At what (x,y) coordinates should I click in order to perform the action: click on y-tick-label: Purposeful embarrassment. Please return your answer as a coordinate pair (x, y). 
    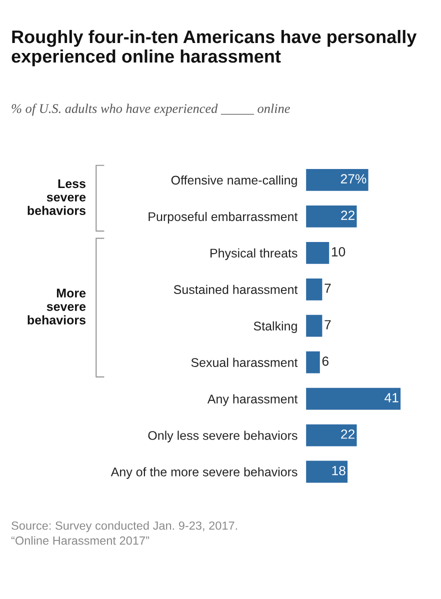
    Looking at the image, I should click on (223, 218).